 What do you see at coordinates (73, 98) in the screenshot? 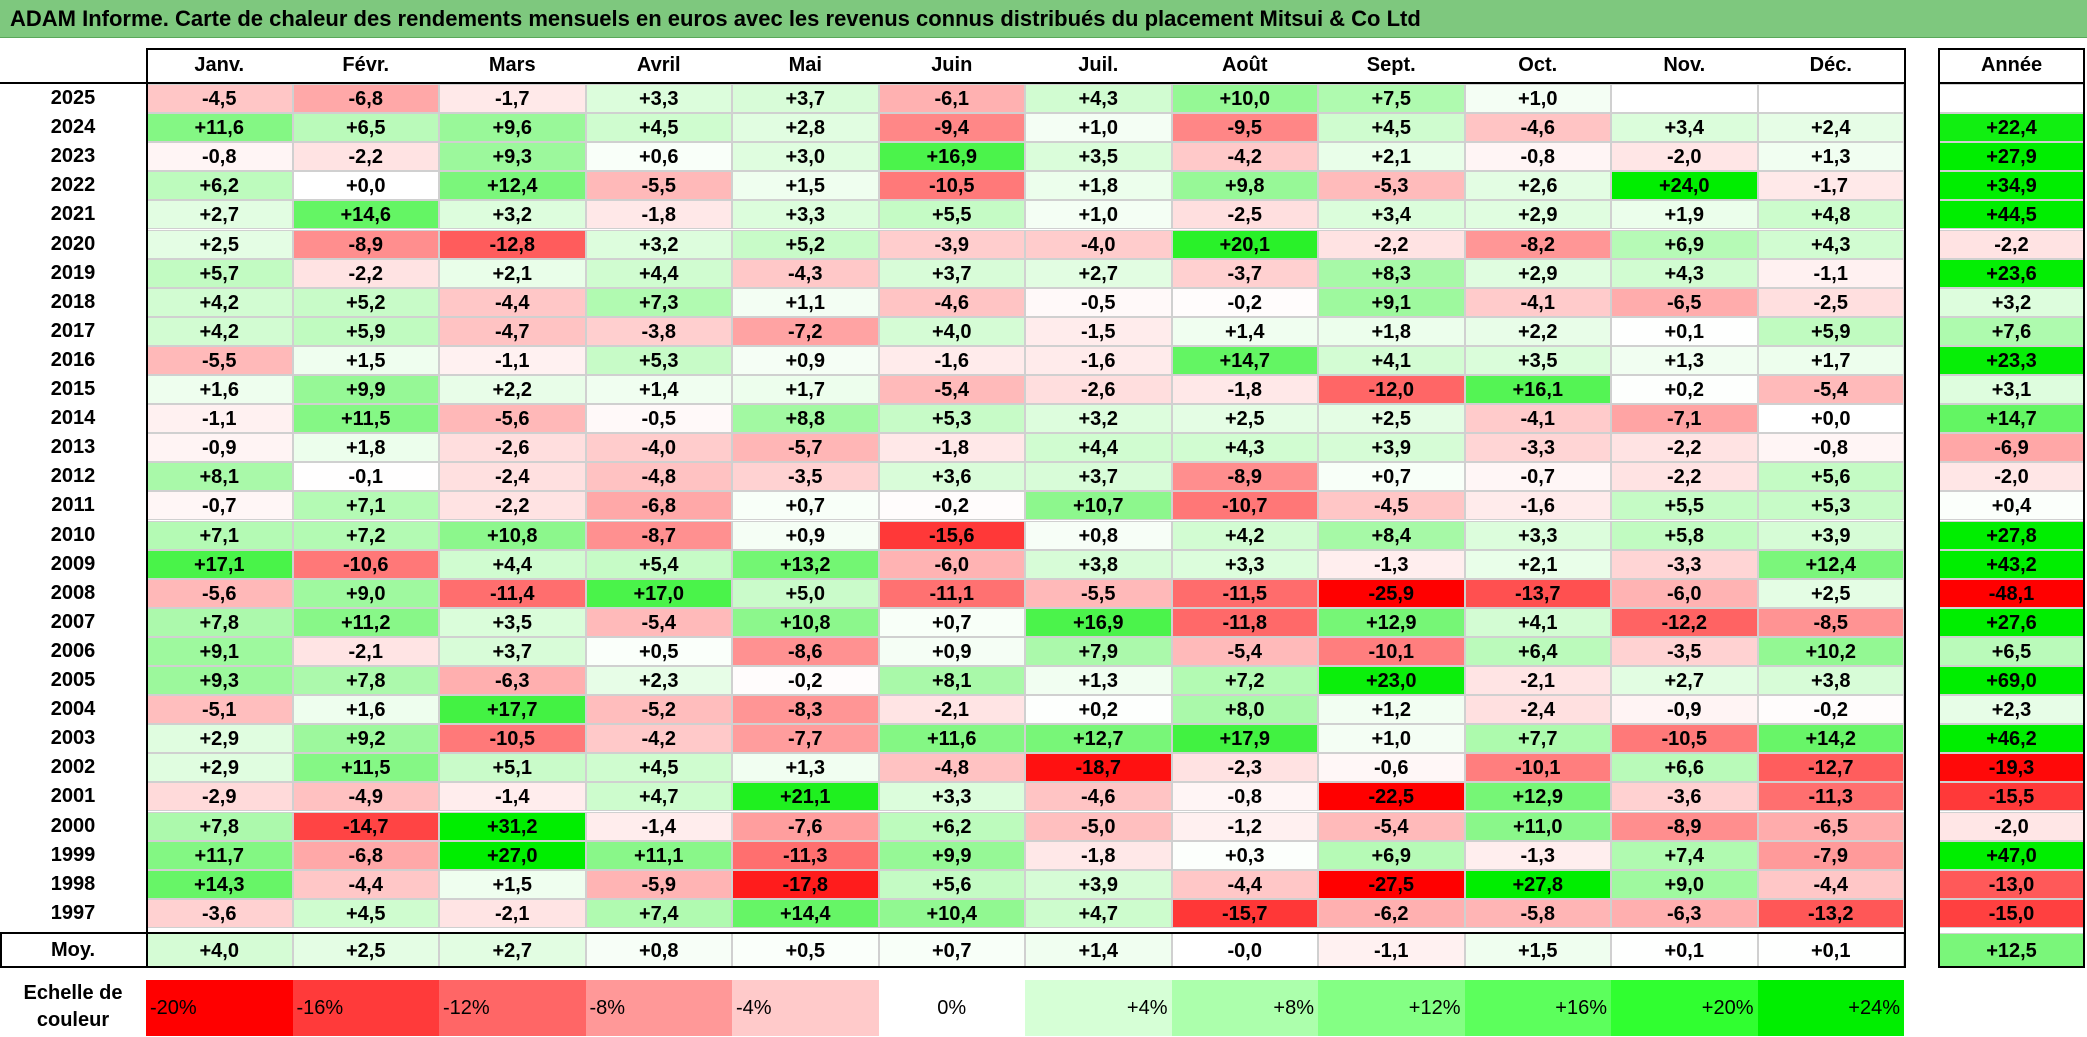
I see `year-label: 2025` at bounding box center [73, 98].